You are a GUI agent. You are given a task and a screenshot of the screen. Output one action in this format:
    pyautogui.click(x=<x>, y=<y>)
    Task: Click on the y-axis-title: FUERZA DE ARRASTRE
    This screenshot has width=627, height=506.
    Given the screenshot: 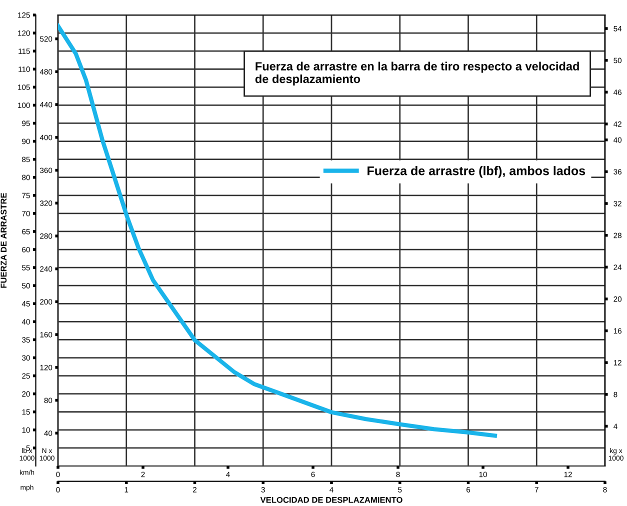 What is the action you would take?
    pyautogui.click(x=3, y=240)
    